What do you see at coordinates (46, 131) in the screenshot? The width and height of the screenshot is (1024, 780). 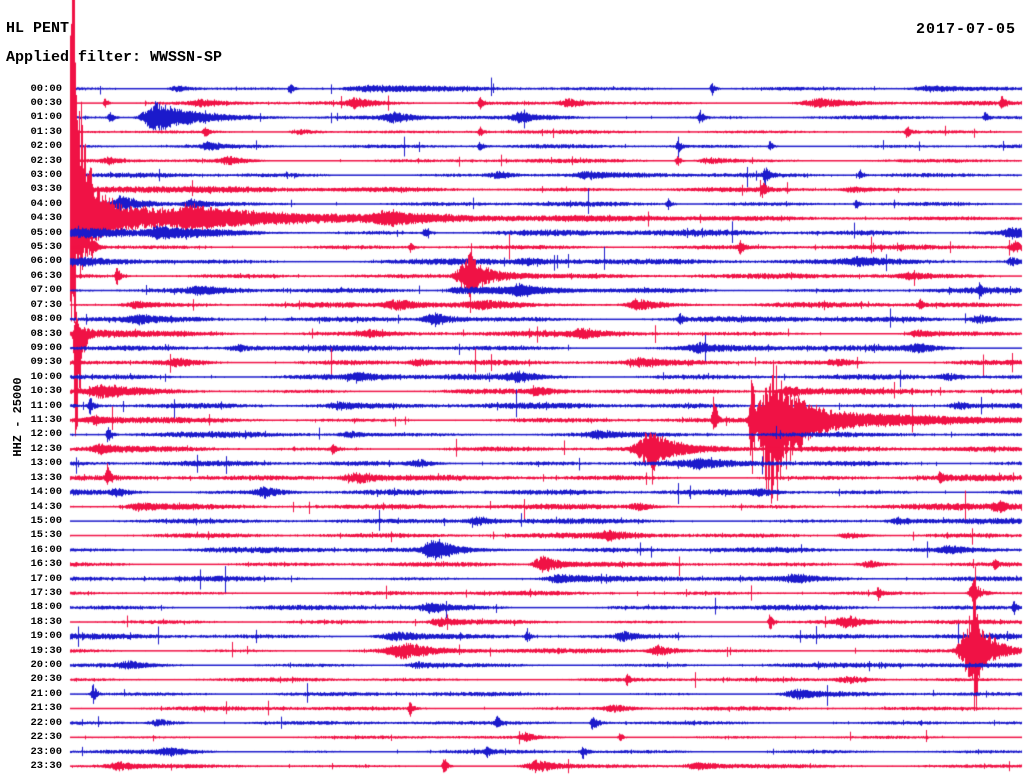 I see `time-label-0130: 01:30` at bounding box center [46, 131].